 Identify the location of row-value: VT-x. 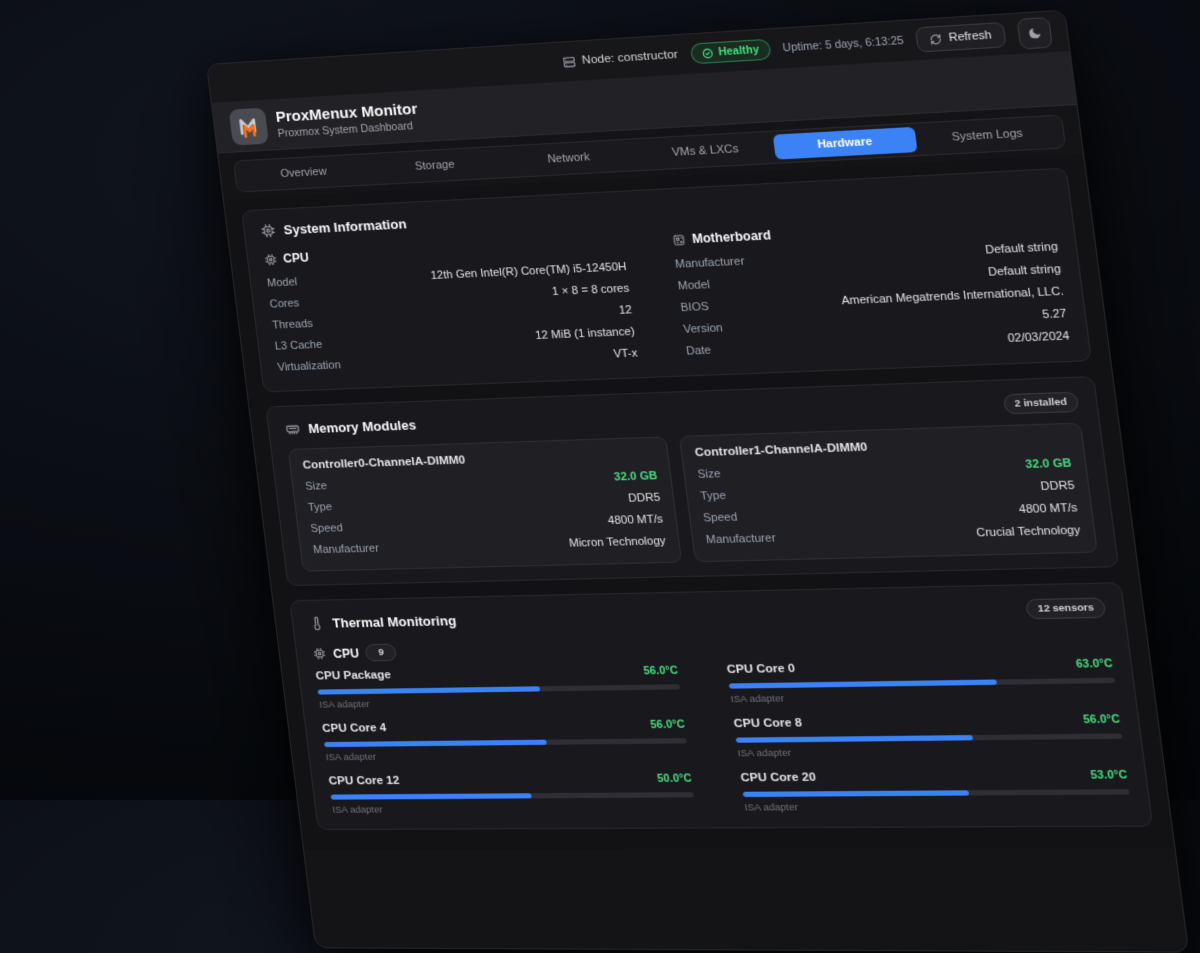
(625, 353).